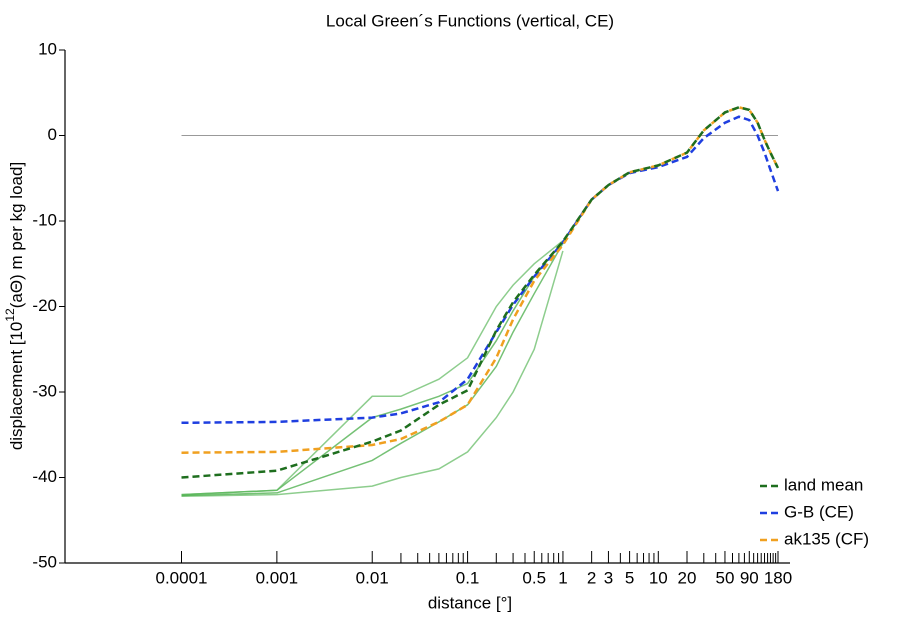  Describe the element at coordinates (44, 305) in the screenshot. I see `y-tick-label: -20` at that location.